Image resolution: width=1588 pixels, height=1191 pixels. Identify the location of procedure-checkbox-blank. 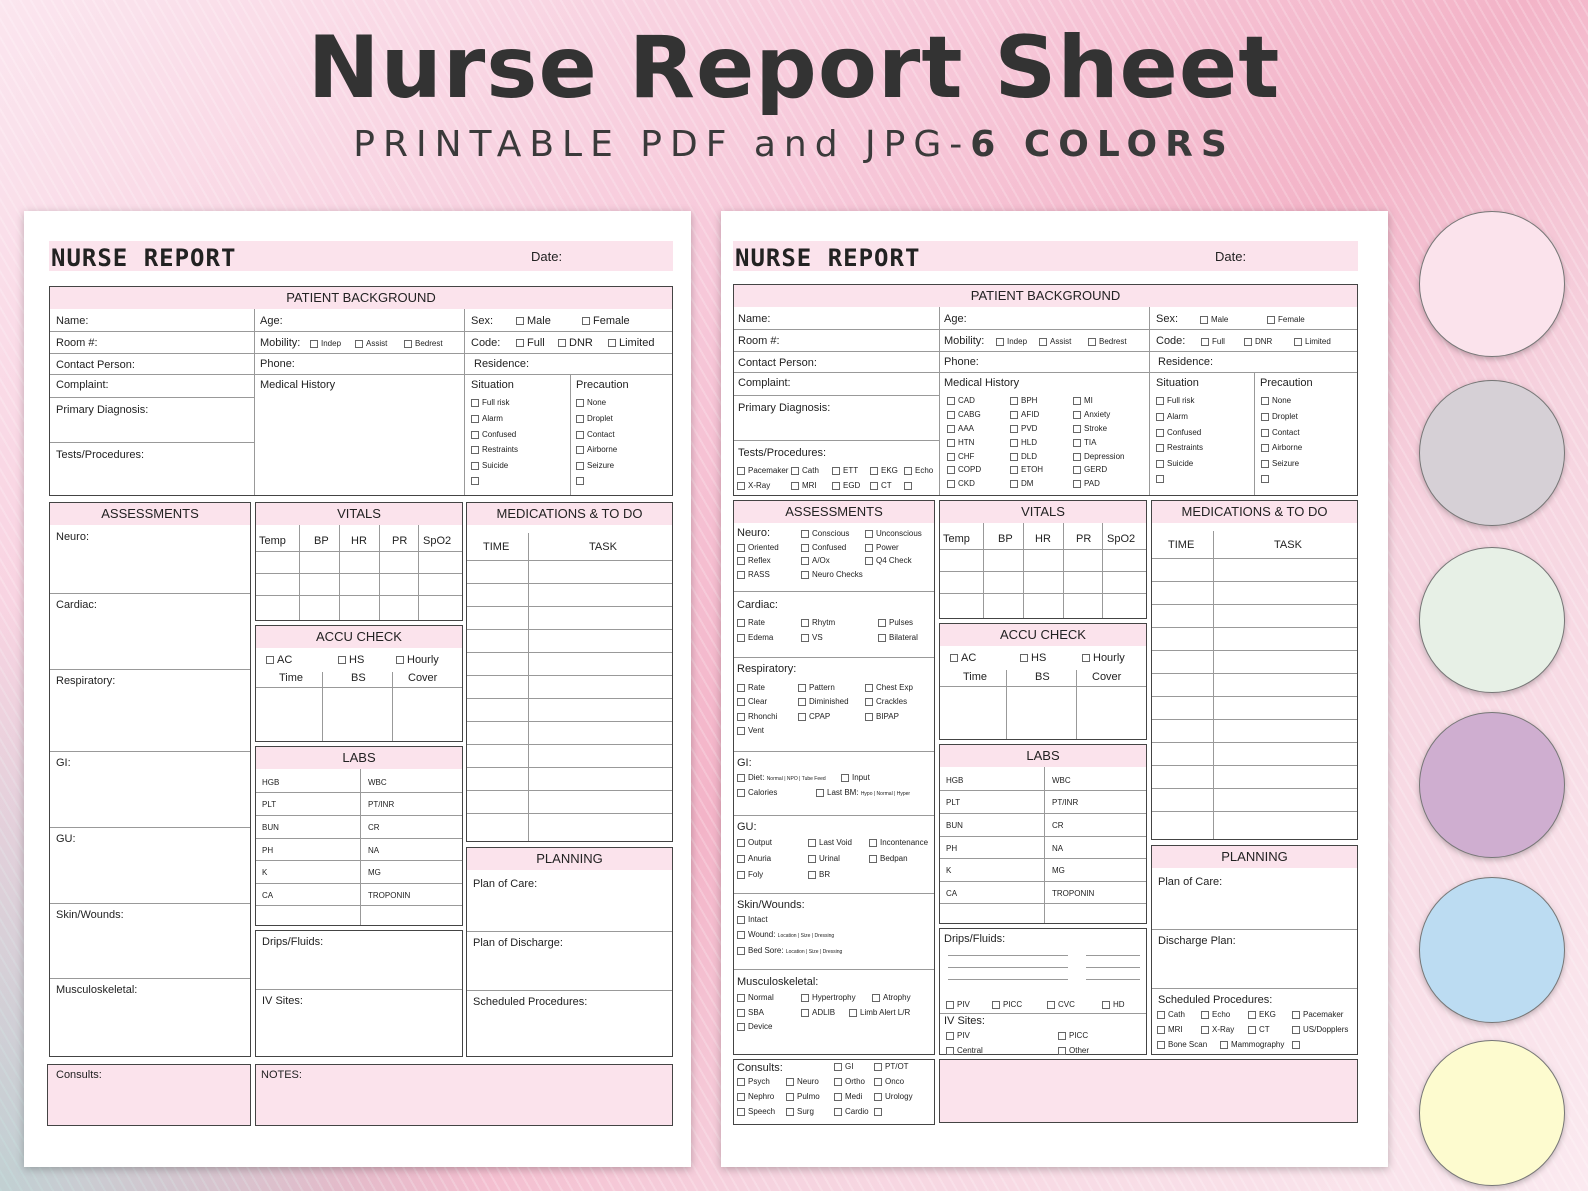
(1297, 1044).